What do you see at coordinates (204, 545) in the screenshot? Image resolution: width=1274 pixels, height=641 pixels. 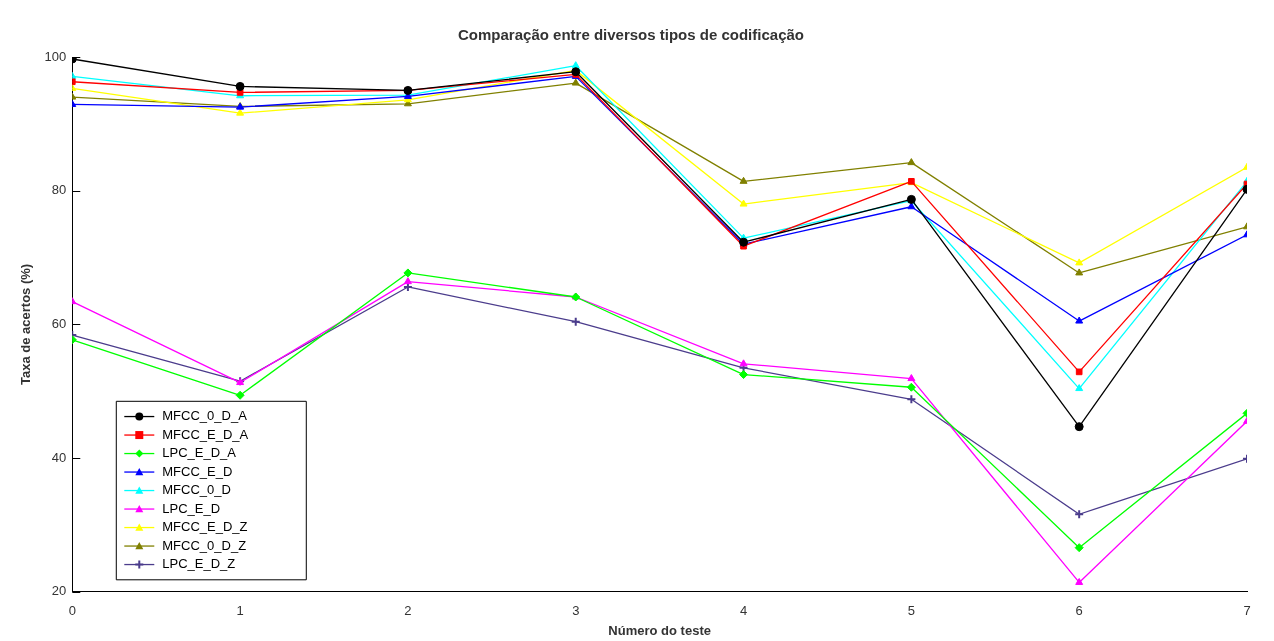 I see `legend-label: MFCC_0_D_Z` at bounding box center [204, 545].